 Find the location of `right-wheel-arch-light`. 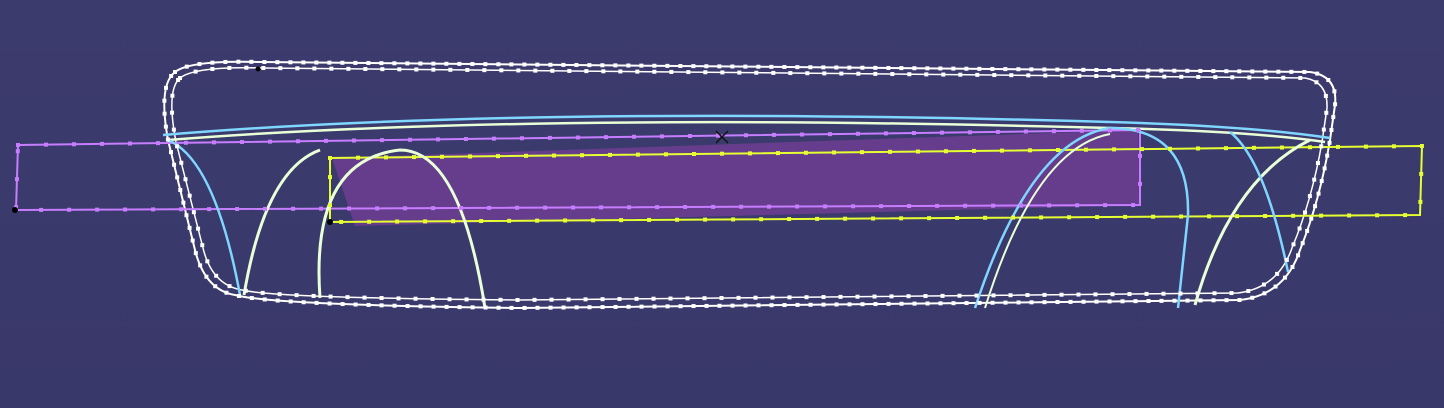

right-wheel-arch-light is located at coordinates (1047, 221).